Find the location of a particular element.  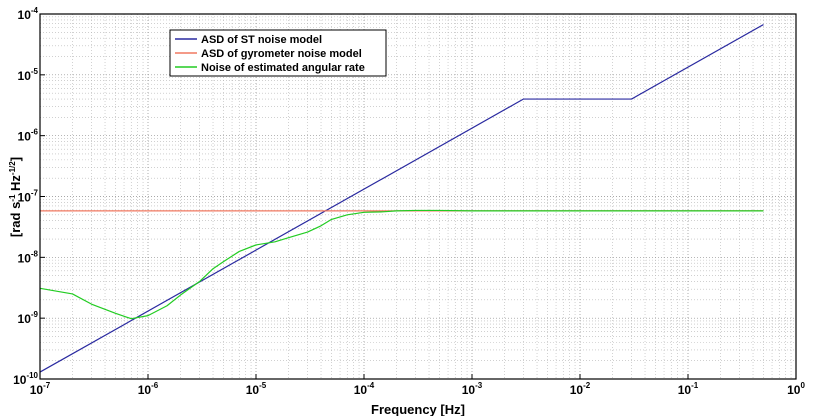

x-tick-label: 10⁻⁶ is located at coordinates (148, 389).